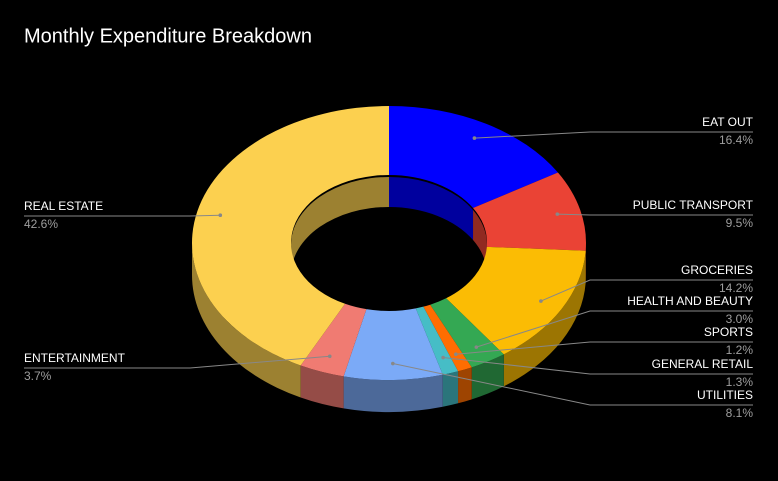  Describe the element at coordinates (728, 122) in the screenshot. I see `label-name: EAT OUT` at that location.